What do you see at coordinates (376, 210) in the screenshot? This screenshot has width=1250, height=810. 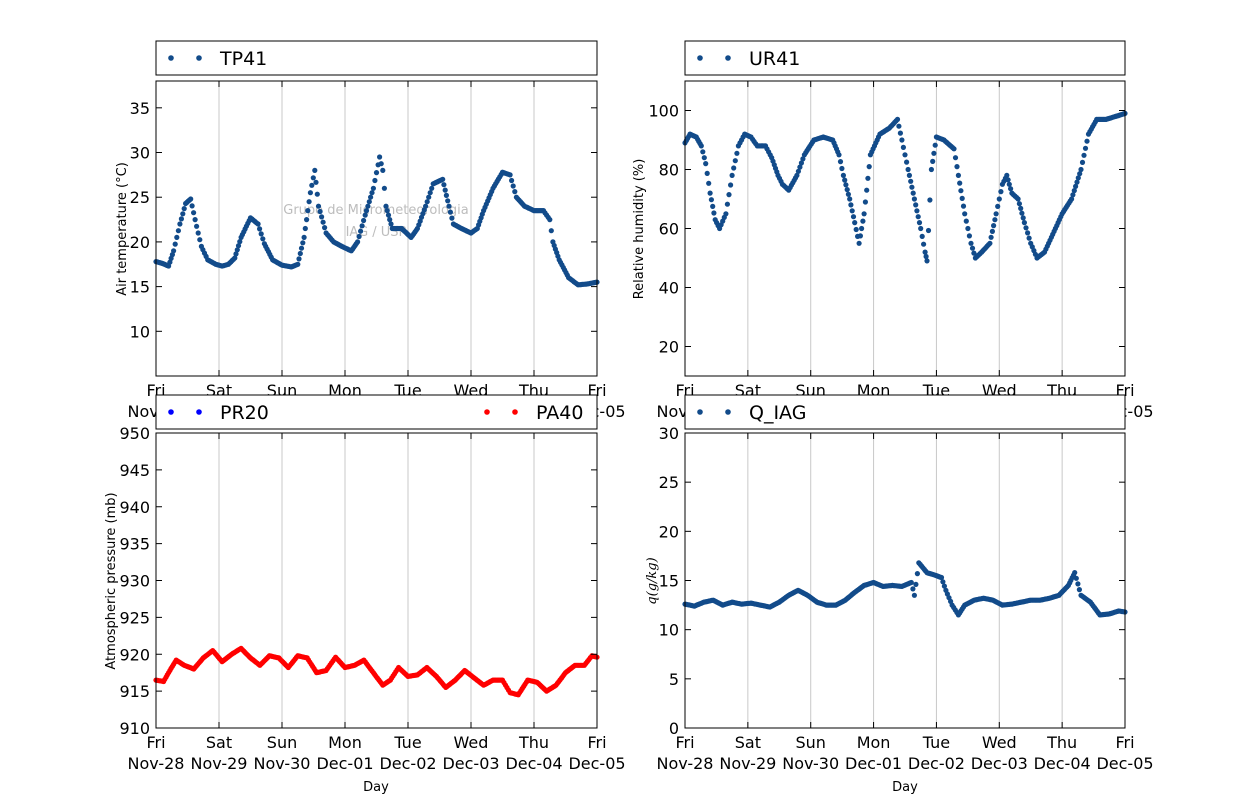 I see `watermark-line1: Grupo de Micrometeorologia` at bounding box center [376, 210].